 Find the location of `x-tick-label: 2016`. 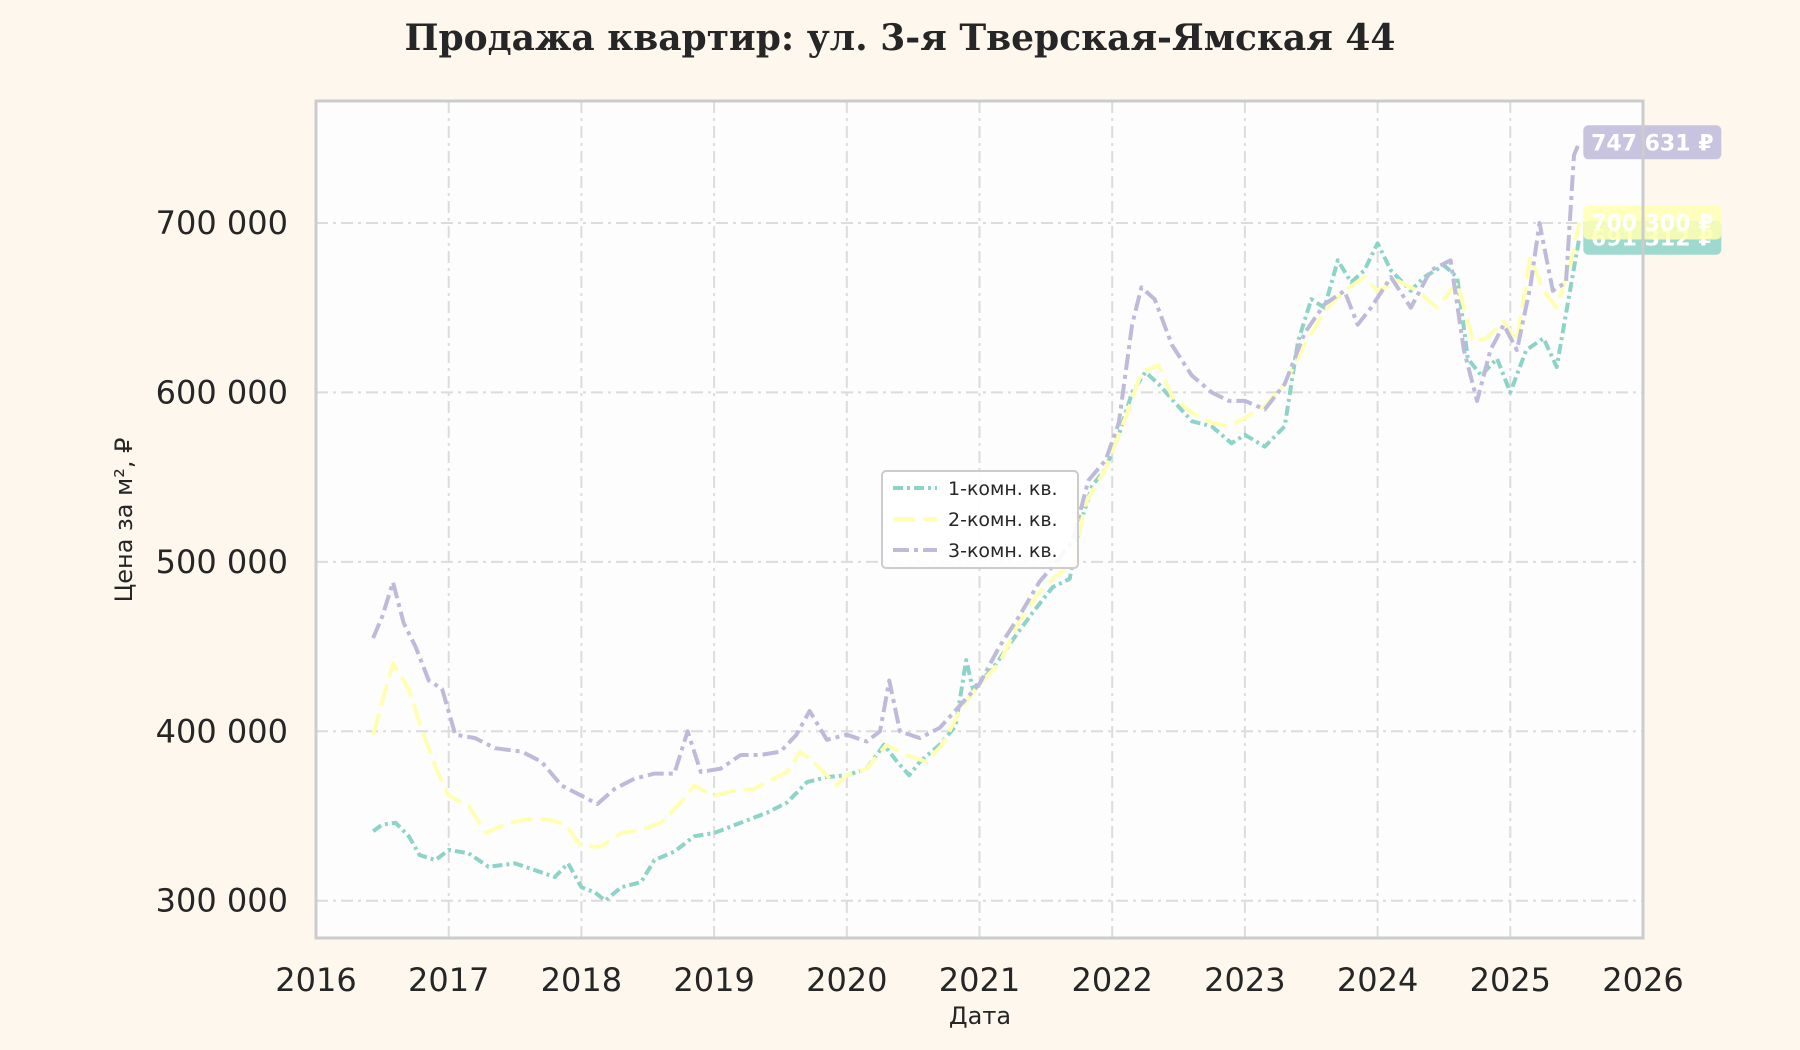

x-tick-label: 2016 is located at coordinates (315, 980).